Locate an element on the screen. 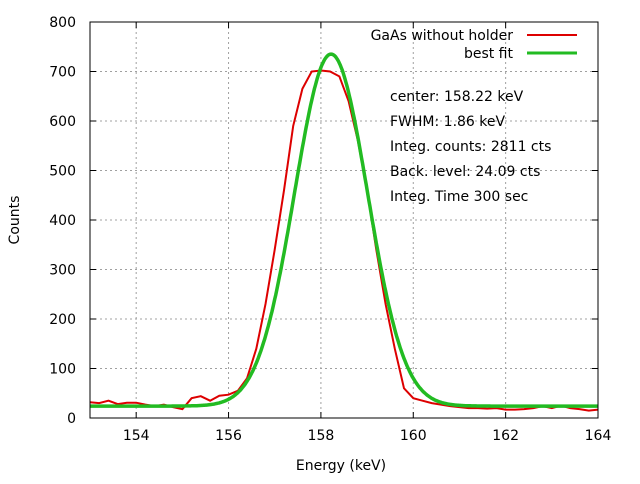 The height and width of the screenshot is (484, 640). annotation-integ-counts: Integ. counts: 2811 cts is located at coordinates (470, 147).